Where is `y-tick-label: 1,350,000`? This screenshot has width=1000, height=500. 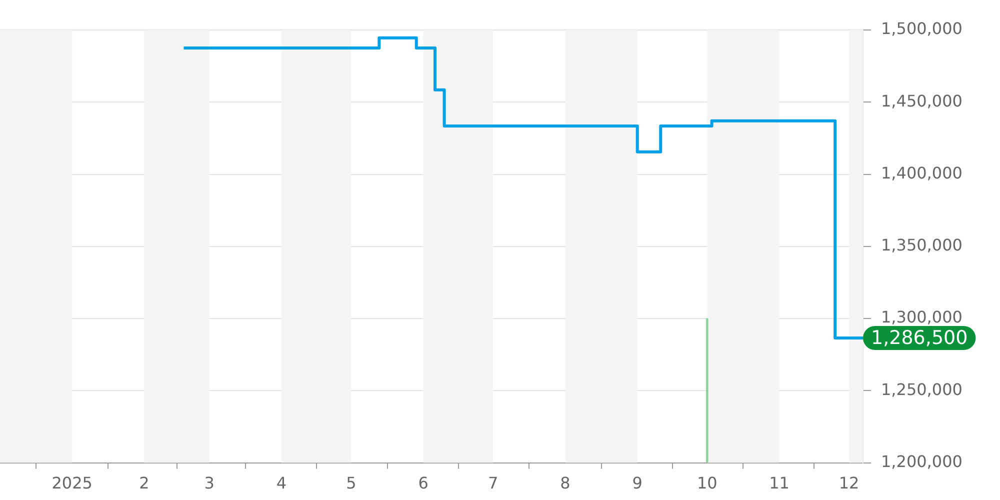 y-tick-label: 1,350,000 is located at coordinates (921, 245).